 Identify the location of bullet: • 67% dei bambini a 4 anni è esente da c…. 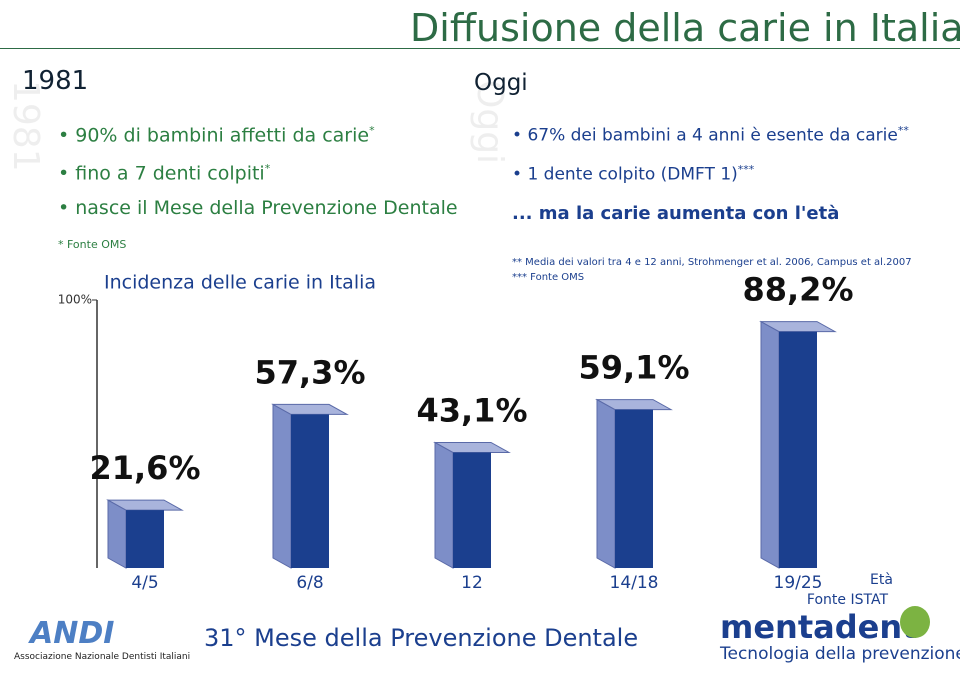
(710, 135).